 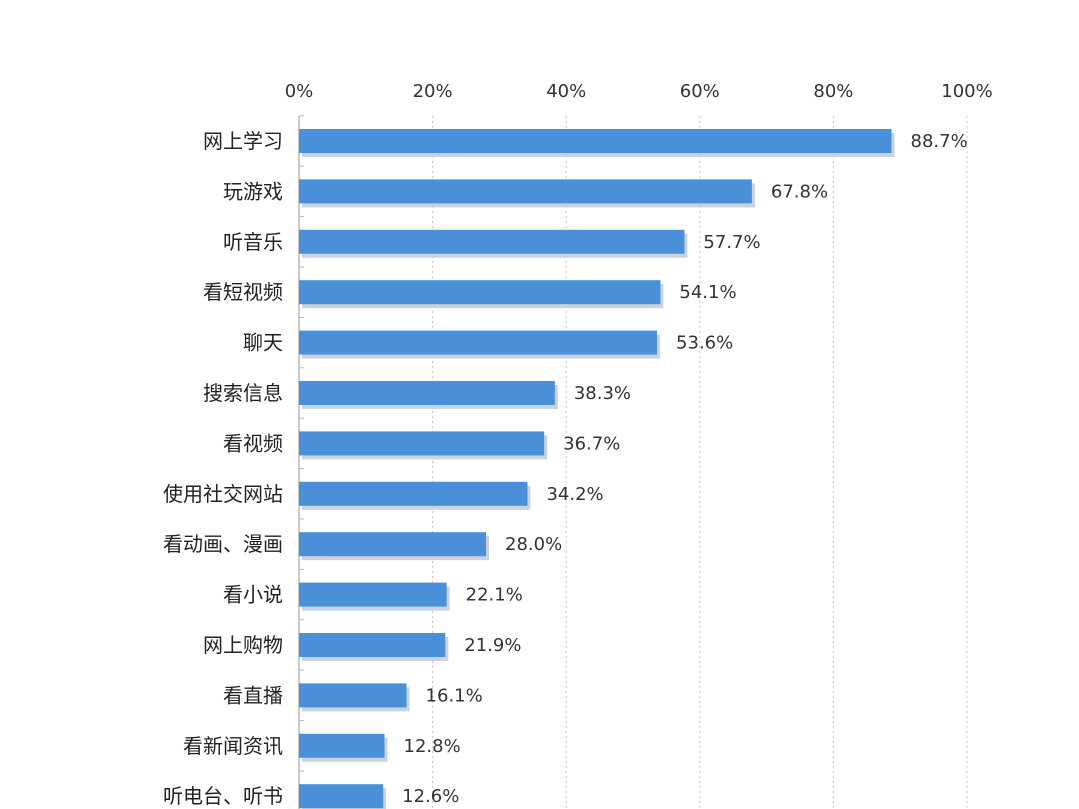 What do you see at coordinates (223, 796) in the screenshot?
I see `category-label: 听电台、听书` at bounding box center [223, 796].